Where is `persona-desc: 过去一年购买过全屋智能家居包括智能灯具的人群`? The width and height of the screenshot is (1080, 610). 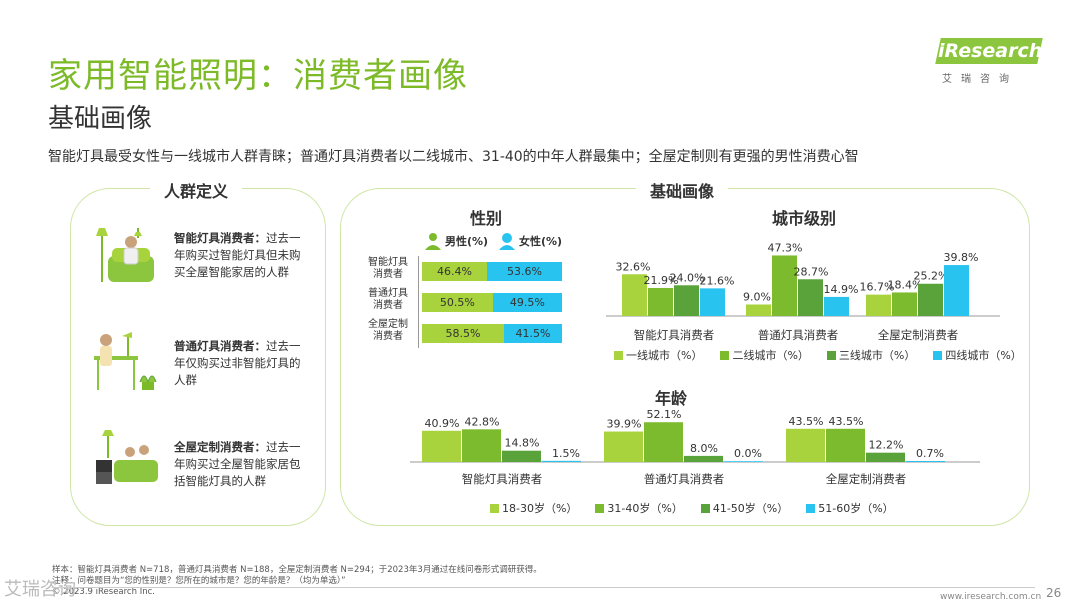
persona-desc: 过去一年购买过全屋智能家居包括智能灯具的人群 is located at coordinates (237, 464).